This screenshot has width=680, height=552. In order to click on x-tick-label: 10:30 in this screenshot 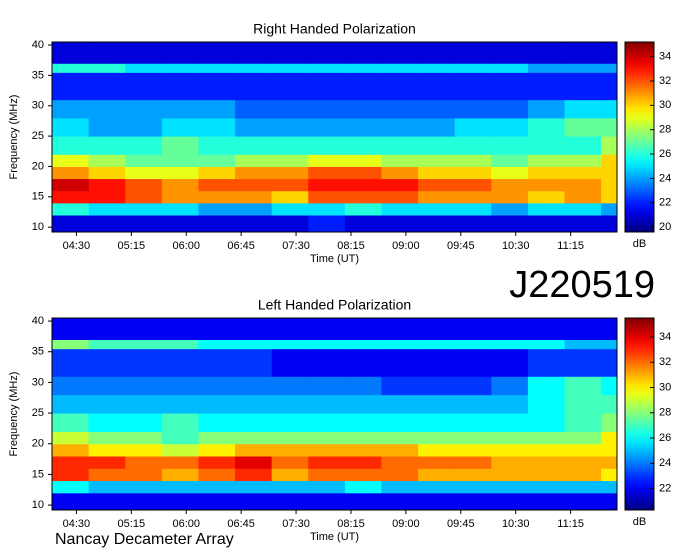, I will do `click(516, 524)`.